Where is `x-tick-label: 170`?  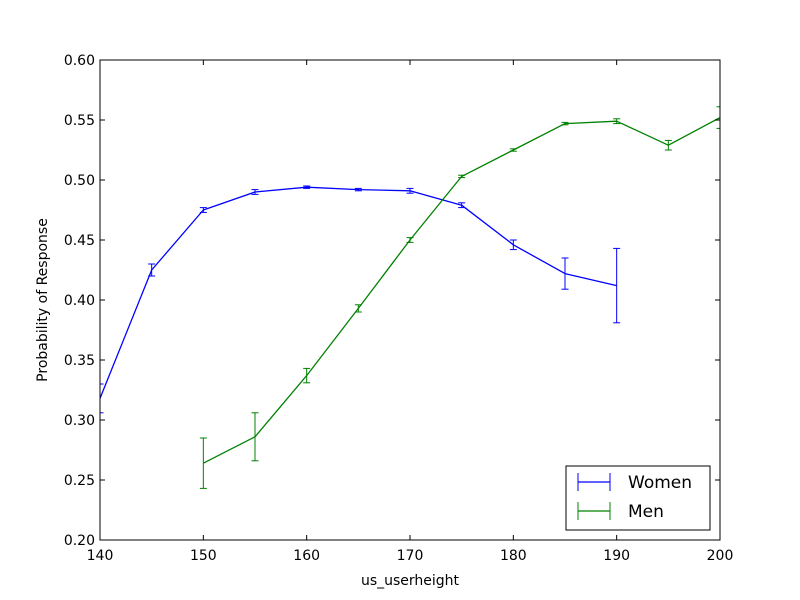 x-tick-label: 170 is located at coordinates (410, 556).